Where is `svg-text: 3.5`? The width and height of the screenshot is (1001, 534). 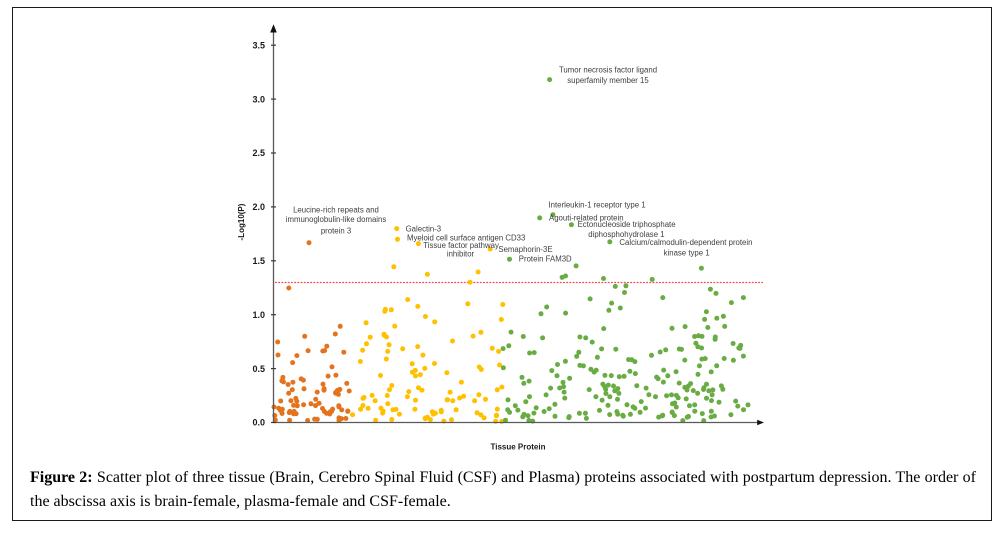 svg-text: 3.5 is located at coordinates (258, 45).